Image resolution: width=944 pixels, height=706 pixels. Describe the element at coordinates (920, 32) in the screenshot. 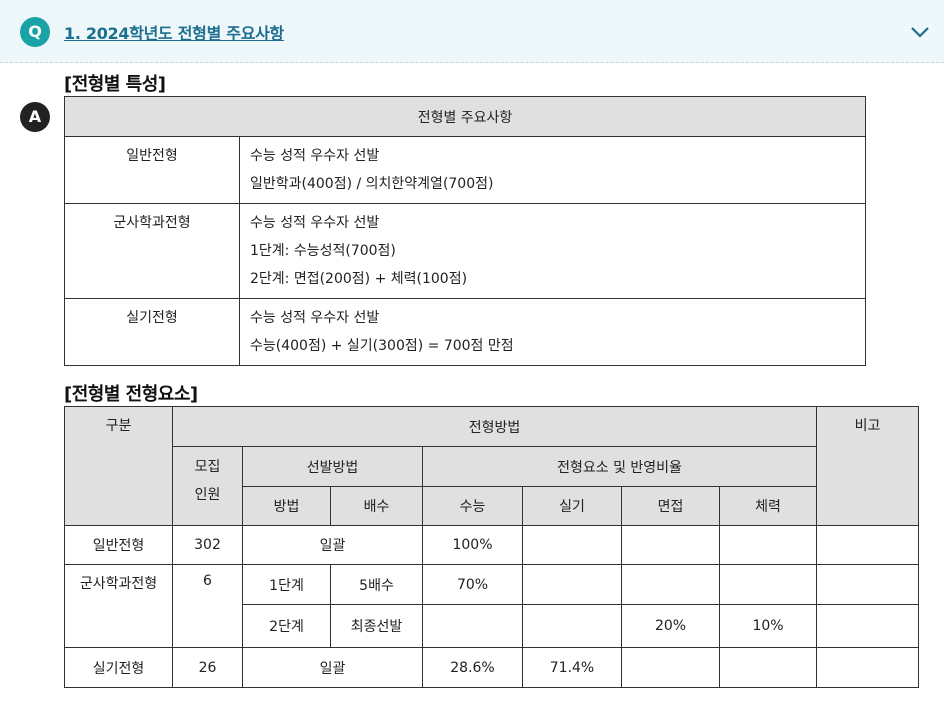

I see `chevron-down-icon` at that location.